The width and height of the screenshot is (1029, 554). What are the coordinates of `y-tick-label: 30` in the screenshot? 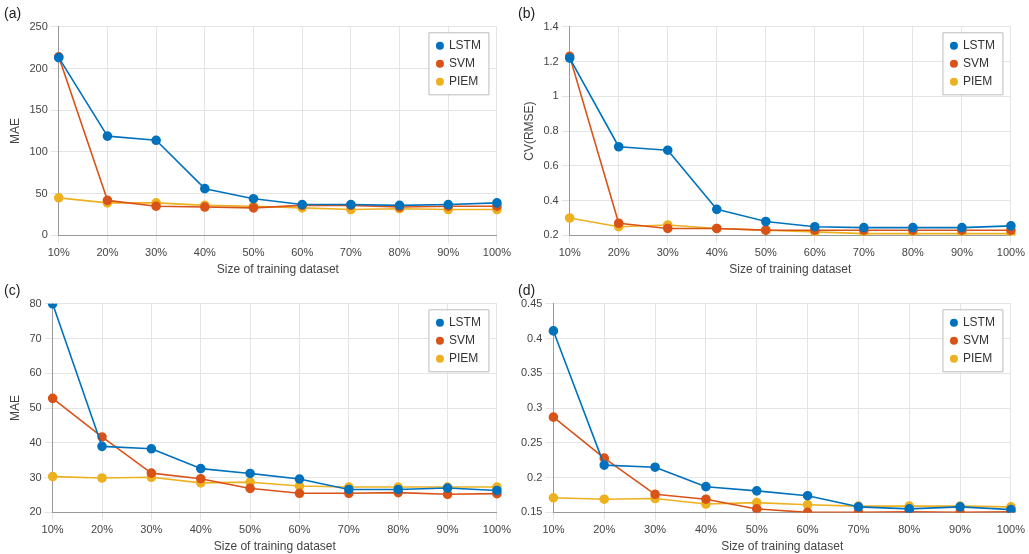 It's located at (35, 476).